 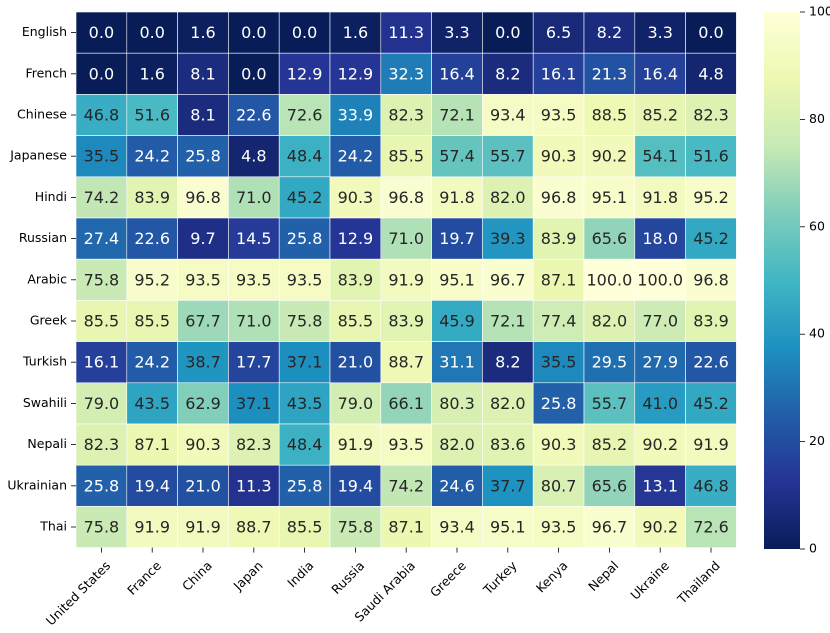 I want to click on cell-value-label: 82.3, so click(x=254, y=444).